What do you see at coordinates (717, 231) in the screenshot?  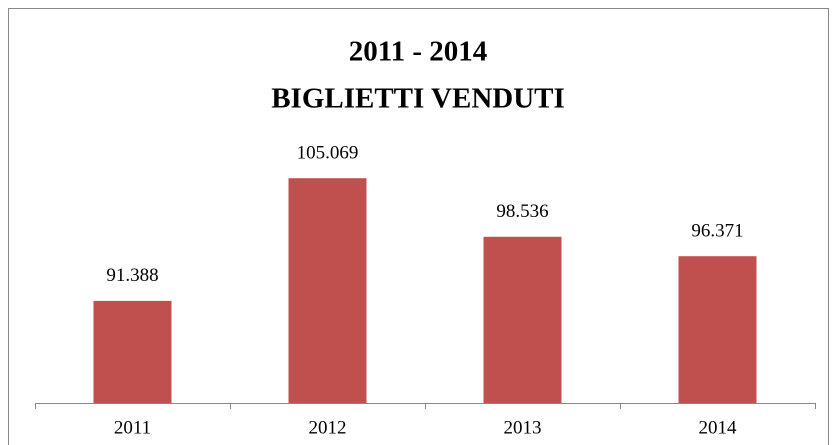 I see `data-label: 96.371` at bounding box center [717, 231].